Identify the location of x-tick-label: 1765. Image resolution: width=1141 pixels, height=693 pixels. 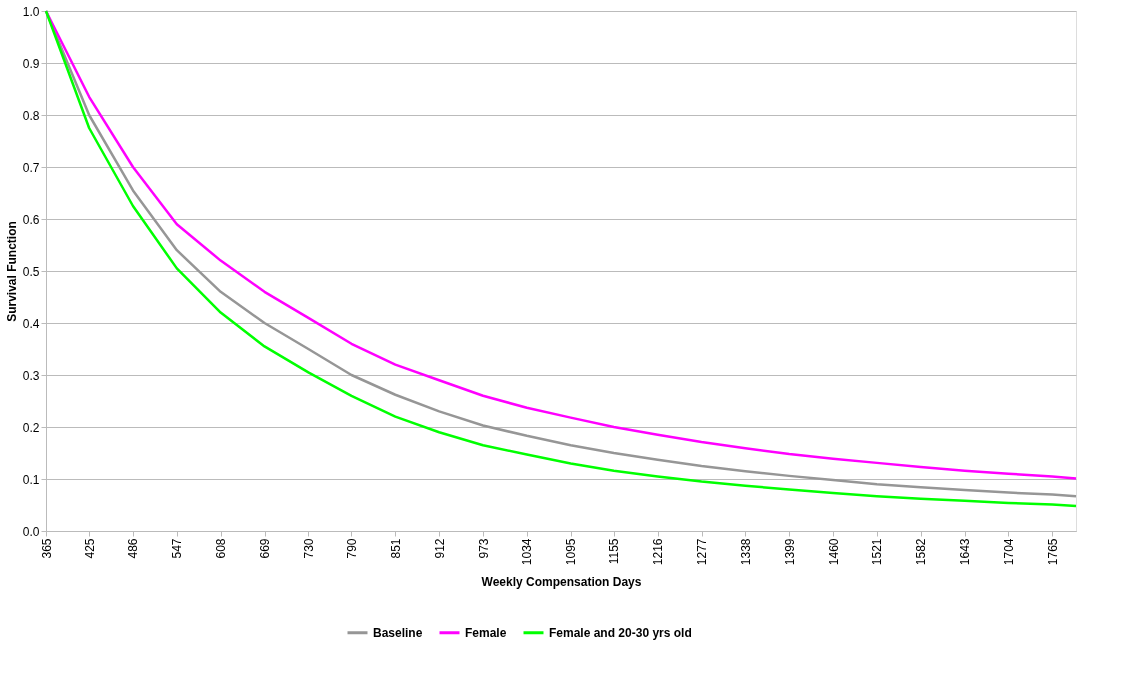
(1052, 552).